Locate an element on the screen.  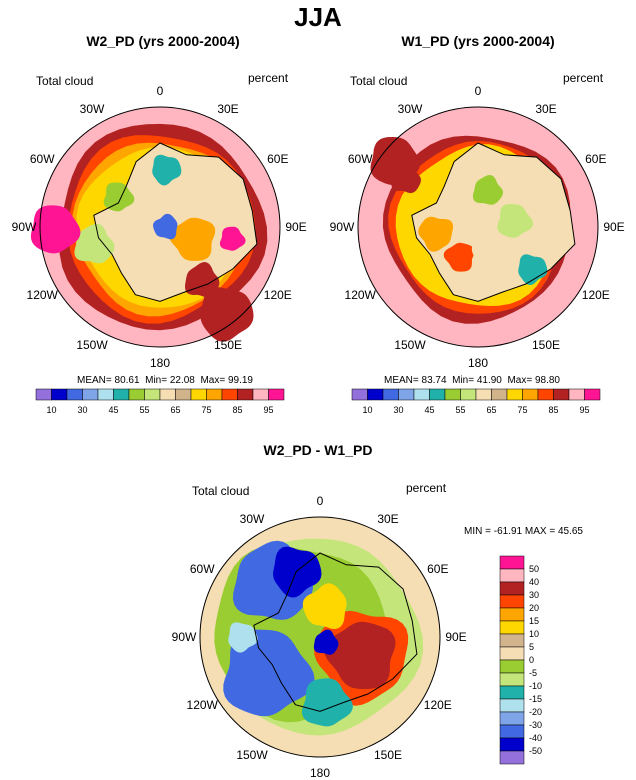
colorbar-tick: -5 is located at coordinates (533, 673).